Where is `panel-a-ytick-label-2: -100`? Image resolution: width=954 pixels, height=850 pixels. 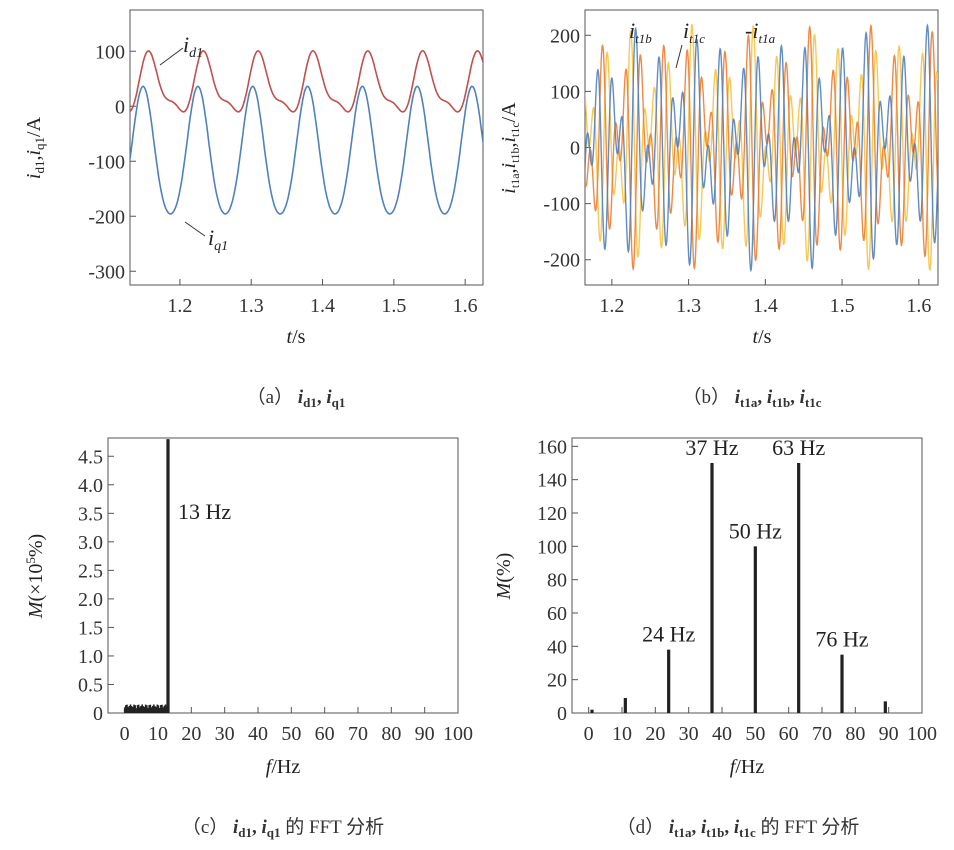 panel-a-ytick-label-2: -100 is located at coordinates (106, 162).